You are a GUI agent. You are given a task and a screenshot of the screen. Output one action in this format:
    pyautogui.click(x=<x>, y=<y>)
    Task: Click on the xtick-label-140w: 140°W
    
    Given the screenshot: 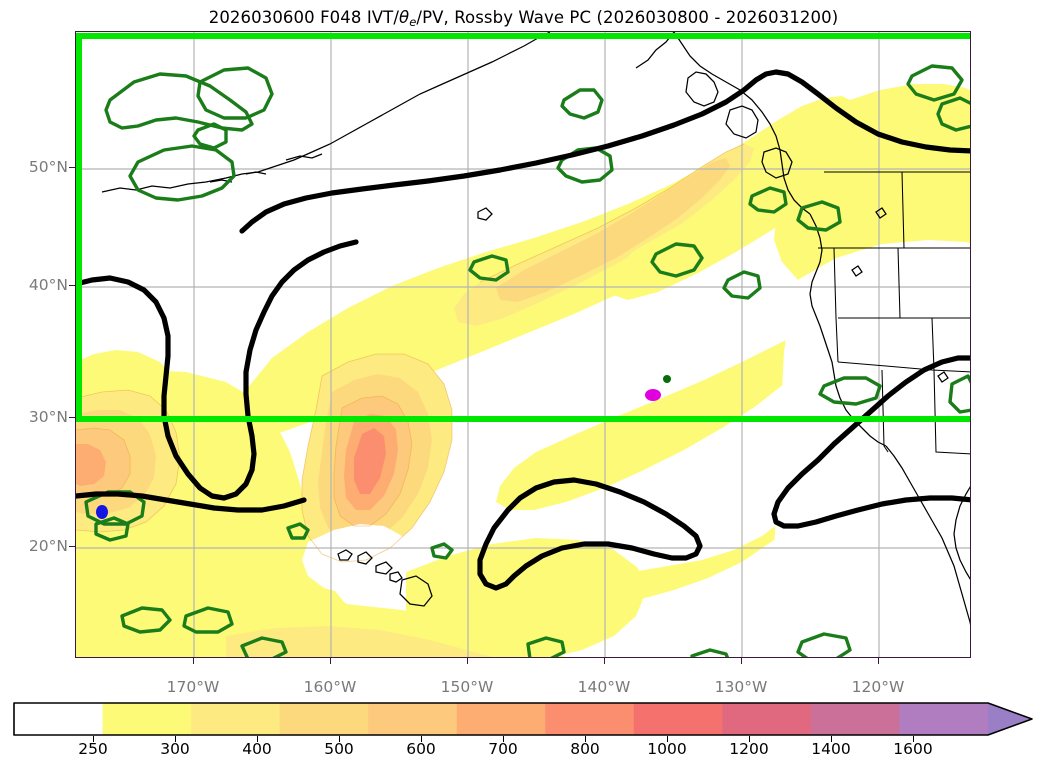 What is the action you would take?
    pyautogui.click(x=604, y=687)
    